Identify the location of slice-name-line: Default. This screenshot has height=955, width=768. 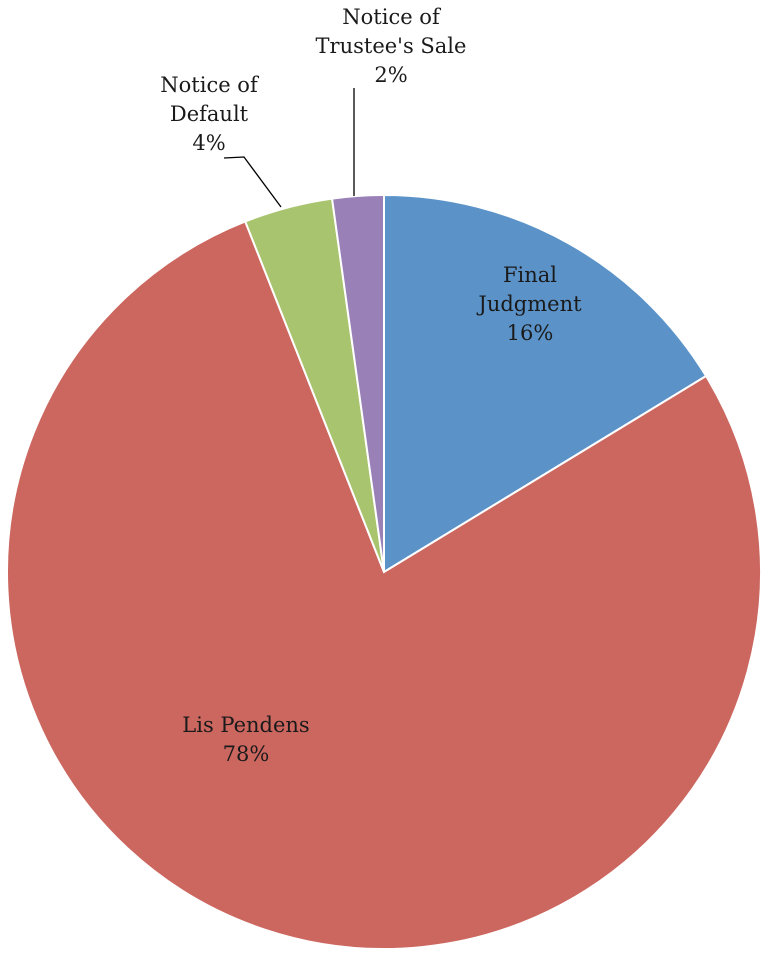
(209, 114).